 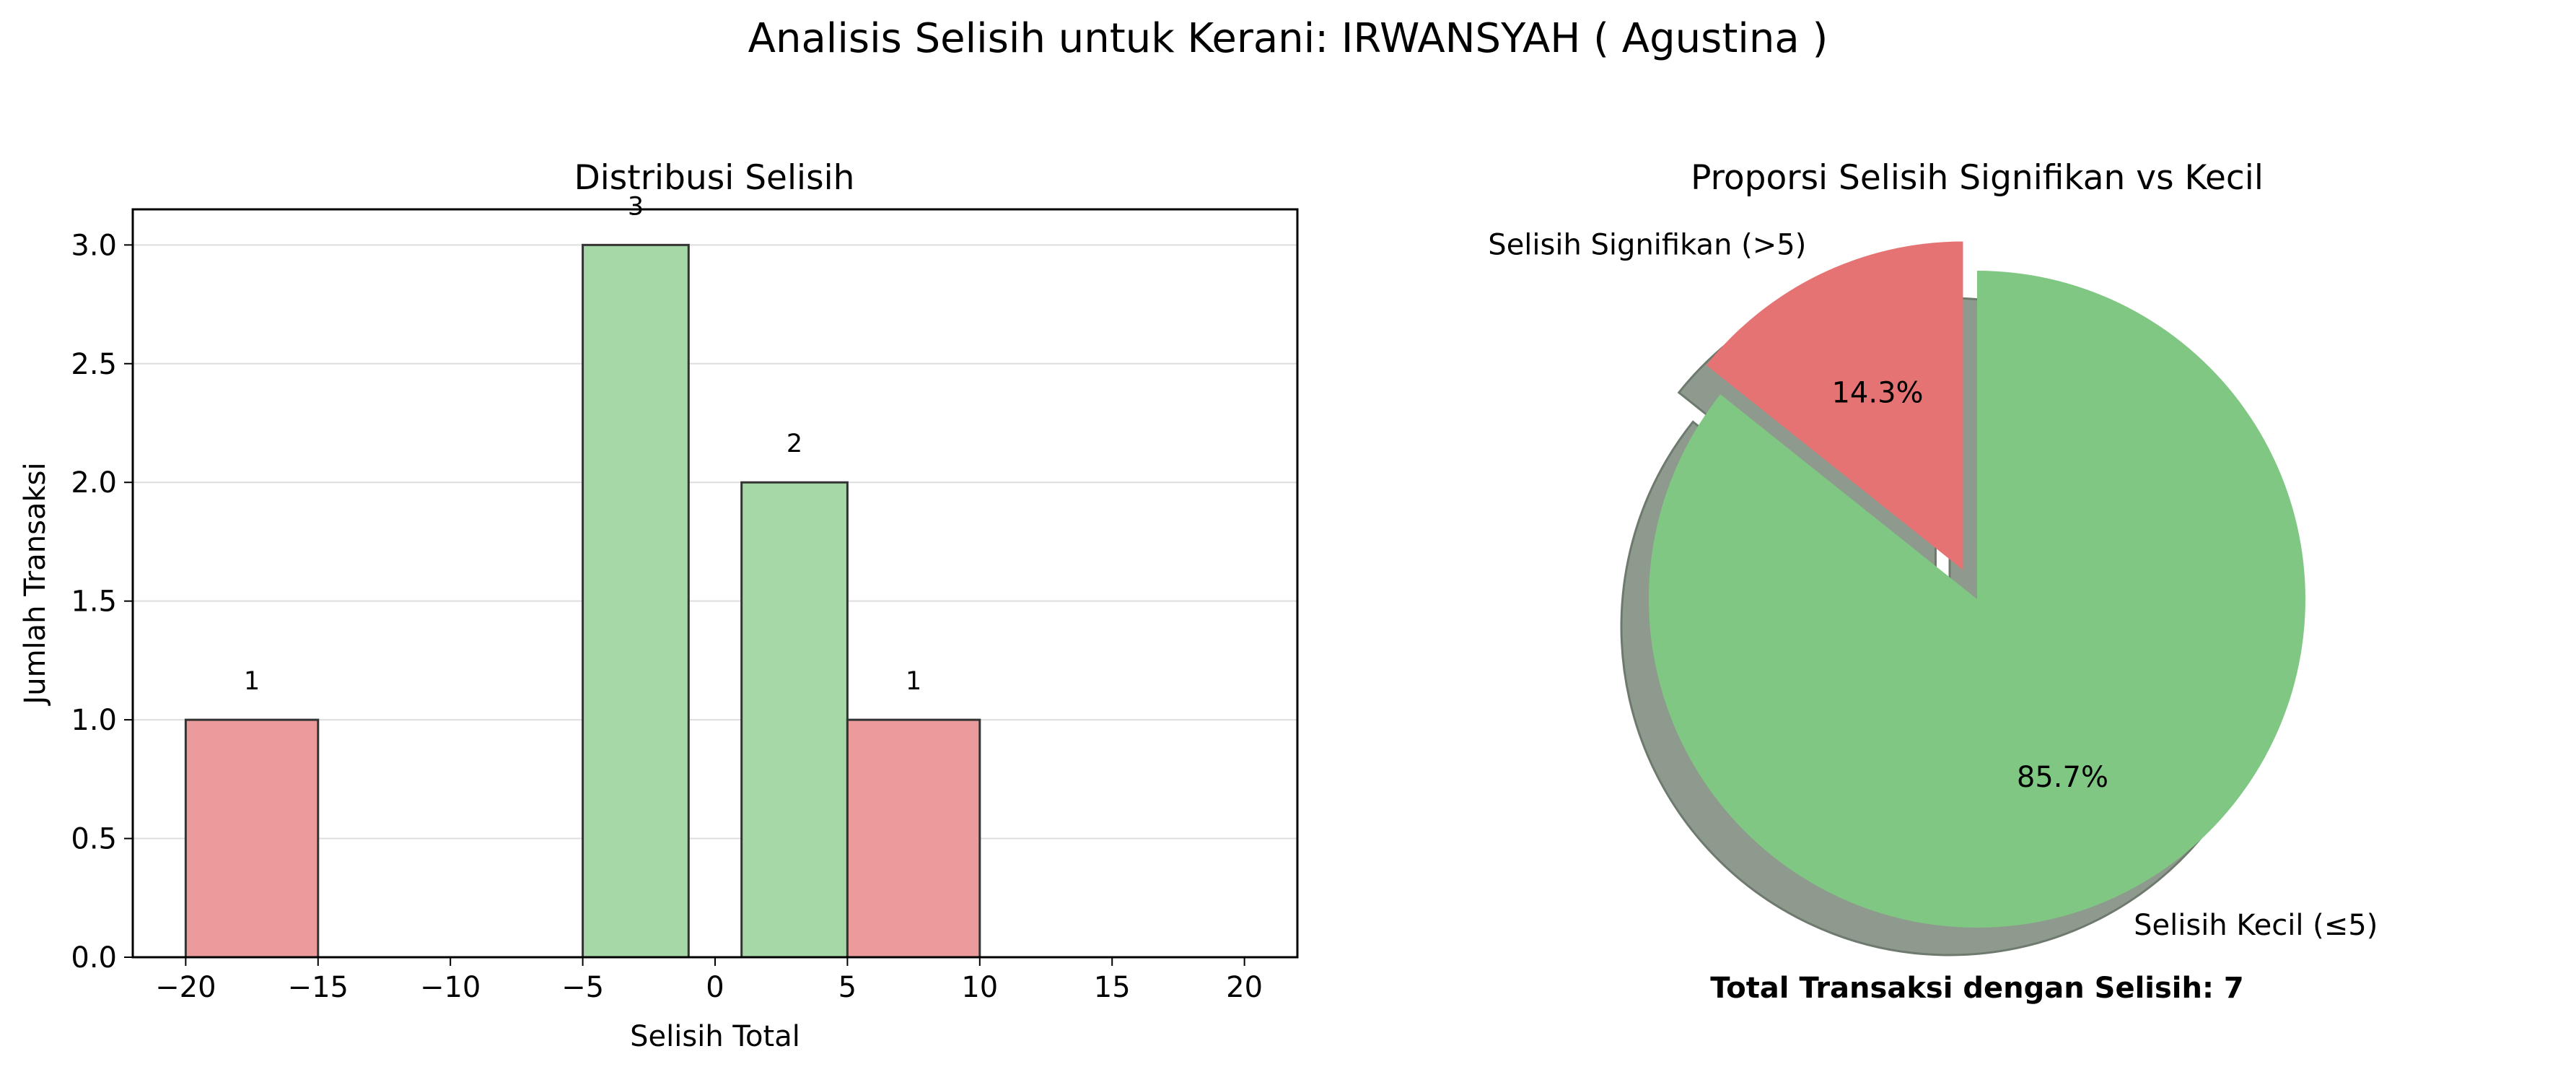 I want to click on histogram-y-axis-label: Jumlah Transaksi, so click(x=35, y=584).